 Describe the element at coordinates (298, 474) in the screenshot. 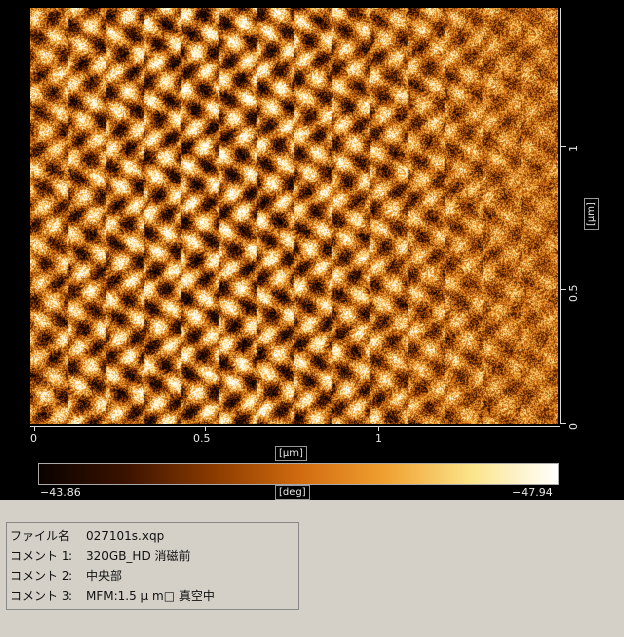

I see `color-scale-bar` at that location.